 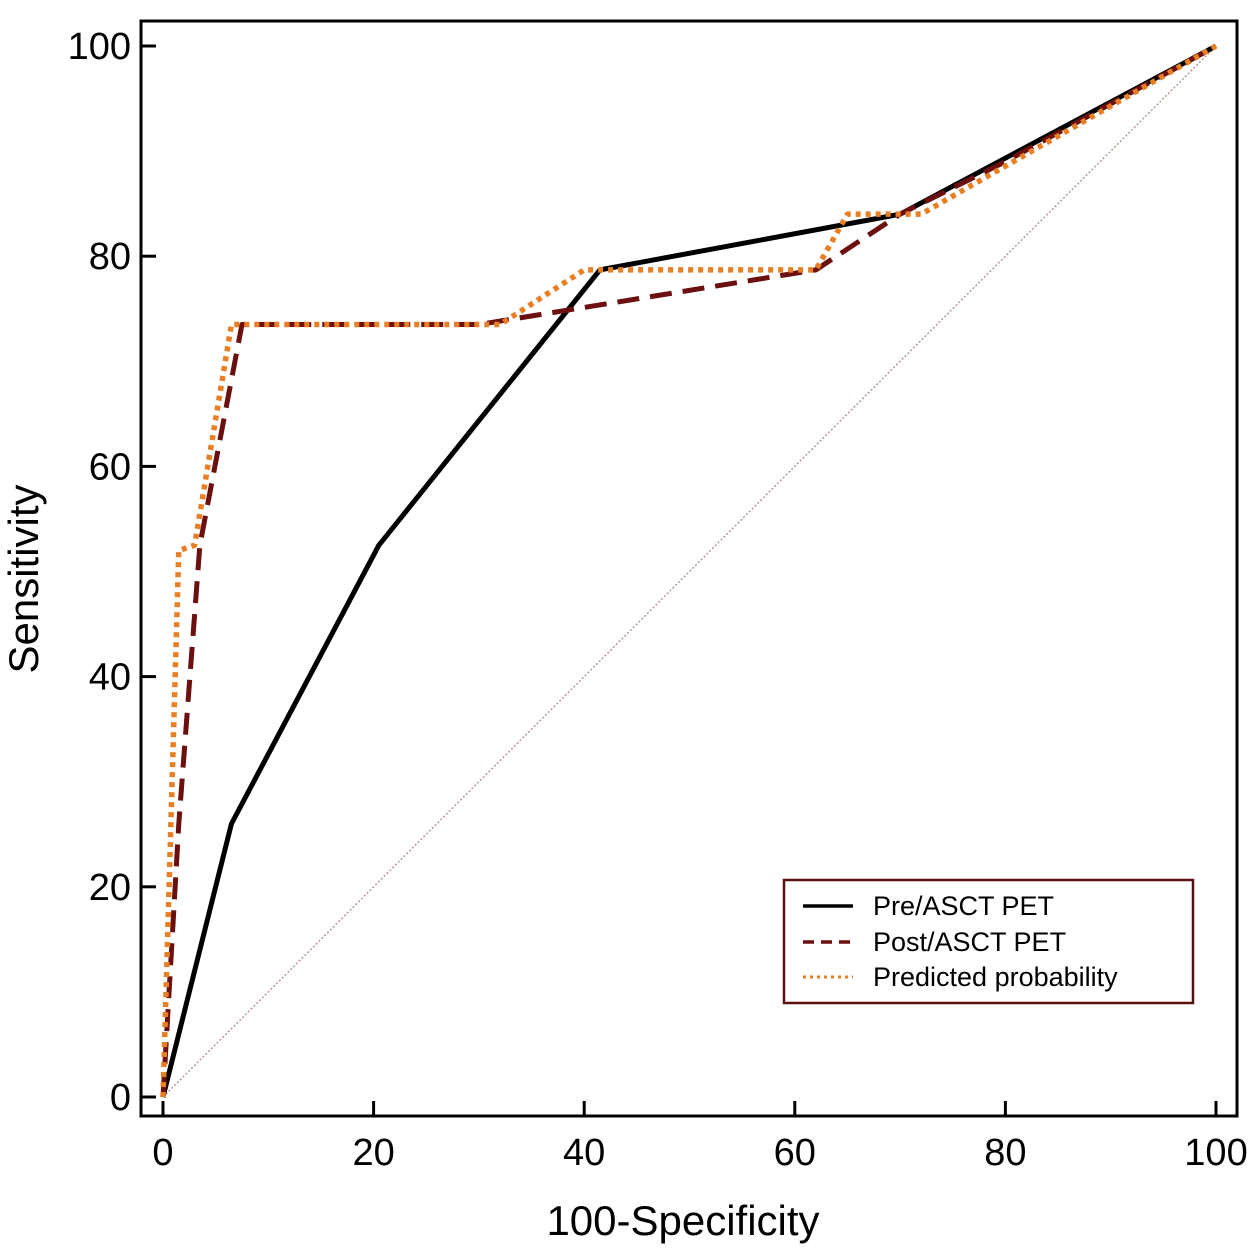 I want to click on x-tick-label: 100, so click(x=1215, y=1153).